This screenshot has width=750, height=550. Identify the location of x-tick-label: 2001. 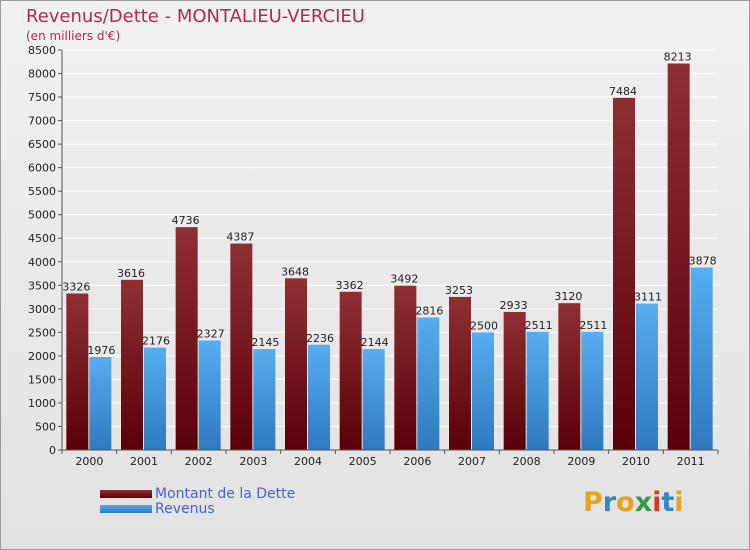
(144, 461).